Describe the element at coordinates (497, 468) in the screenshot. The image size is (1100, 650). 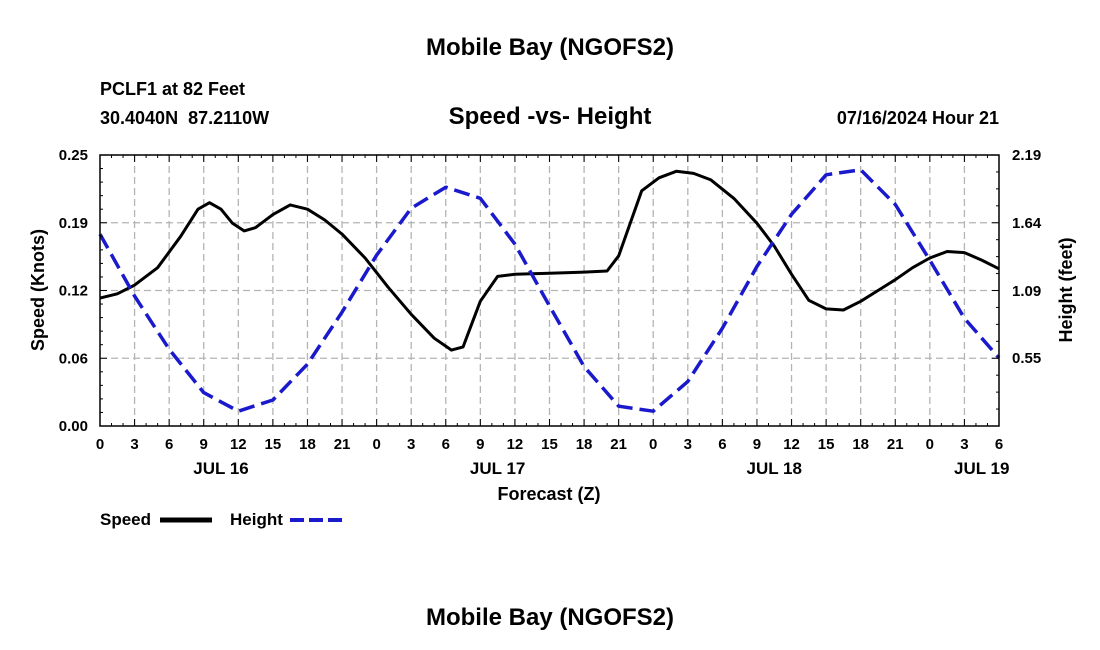
I see `date-label: JUL 17` at that location.